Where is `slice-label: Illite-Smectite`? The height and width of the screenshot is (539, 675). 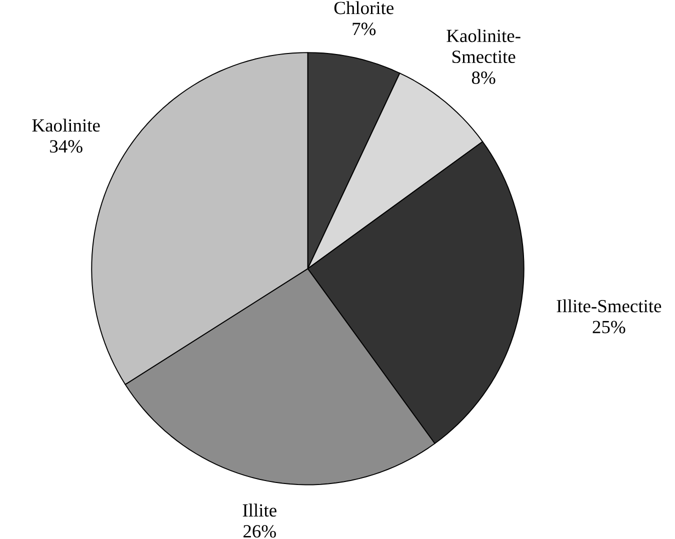 slice-label: Illite-Smectite is located at coordinates (609, 305).